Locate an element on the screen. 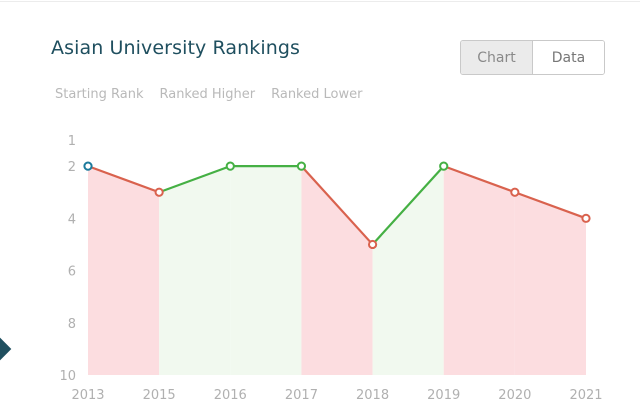  x-tick-label: 2015 is located at coordinates (159, 395).